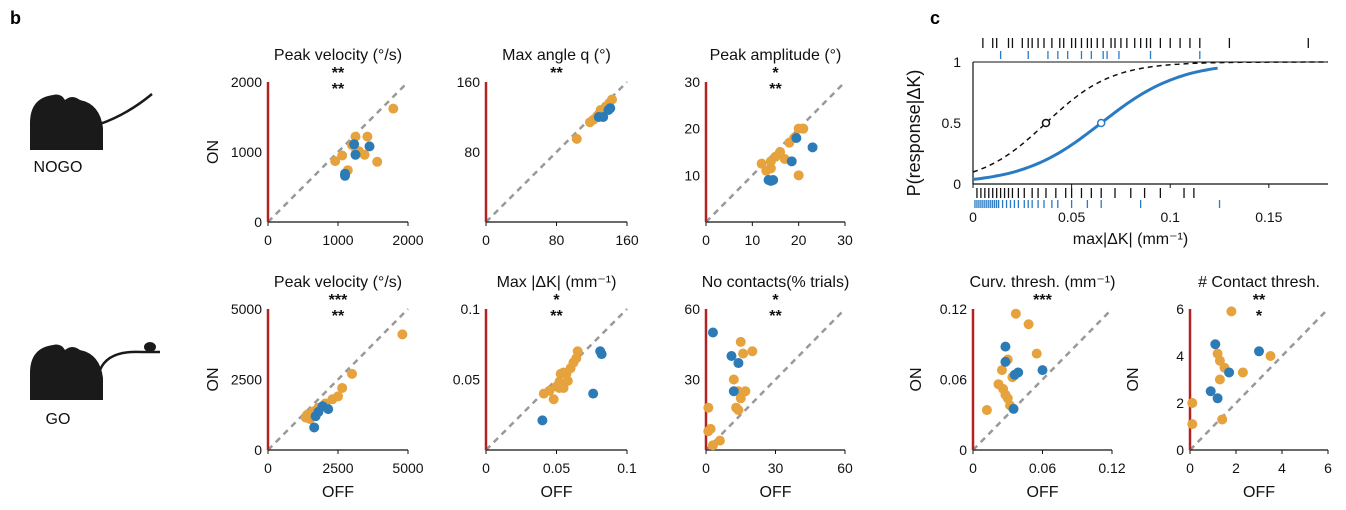 The width and height of the screenshot is (1346, 510). What do you see at coordinates (557, 282) in the screenshot?
I see `chart-title: Max |ΔK| (mm⁻¹)` at bounding box center [557, 282].